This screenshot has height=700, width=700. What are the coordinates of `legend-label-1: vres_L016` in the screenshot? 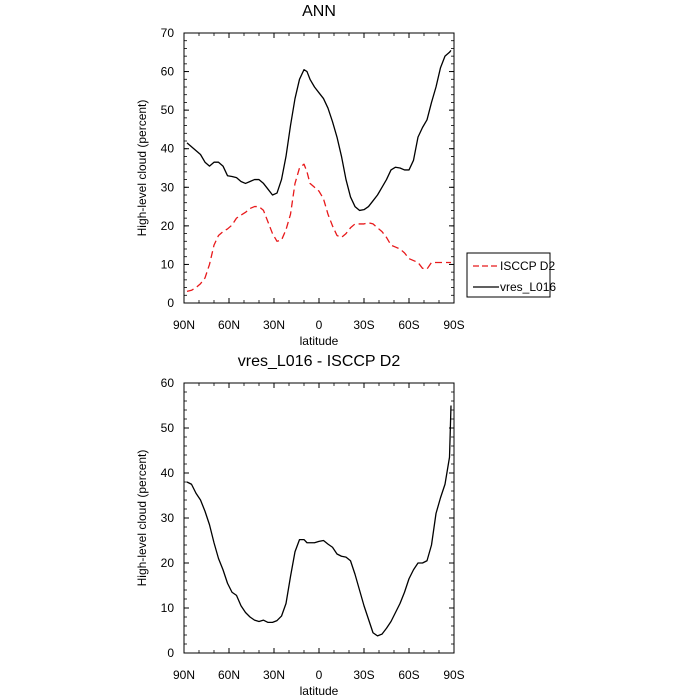 It's located at (528, 287).